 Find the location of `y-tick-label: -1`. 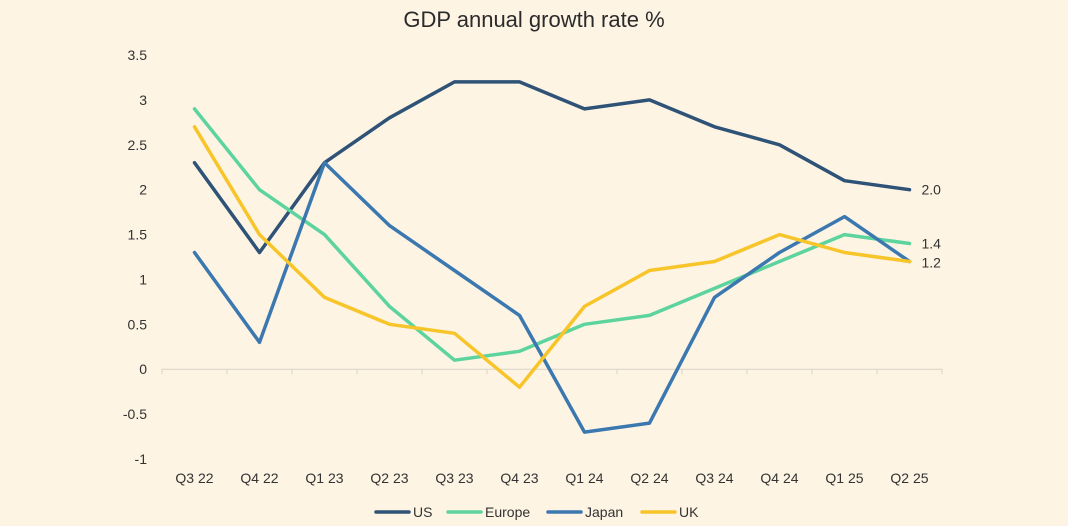

y-tick-label: -1 is located at coordinates (141, 459).